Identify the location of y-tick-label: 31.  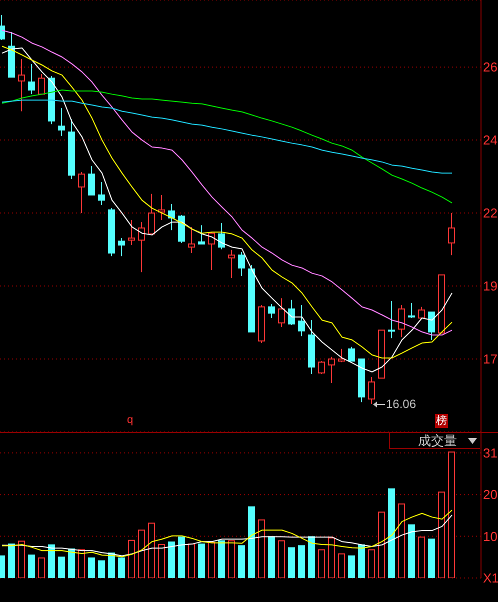
(490, 452).